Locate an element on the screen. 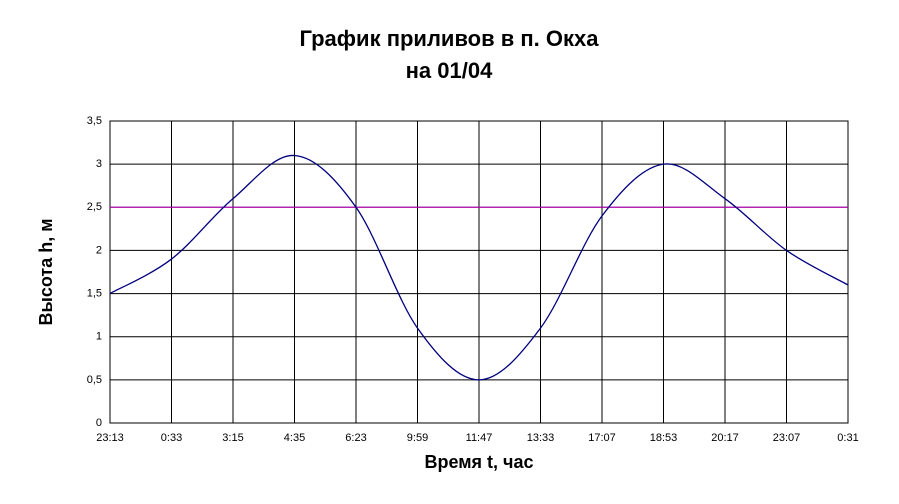 The height and width of the screenshot is (504, 899). y-tick-label: 1 is located at coordinates (99, 337).